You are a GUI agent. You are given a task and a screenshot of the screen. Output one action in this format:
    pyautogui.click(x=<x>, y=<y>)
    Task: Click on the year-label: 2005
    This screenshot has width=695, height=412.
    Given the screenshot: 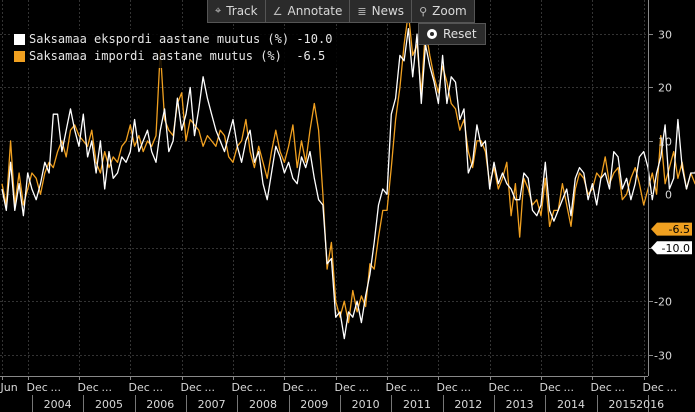 What is the action you would take?
    pyautogui.click(x=109, y=404)
    